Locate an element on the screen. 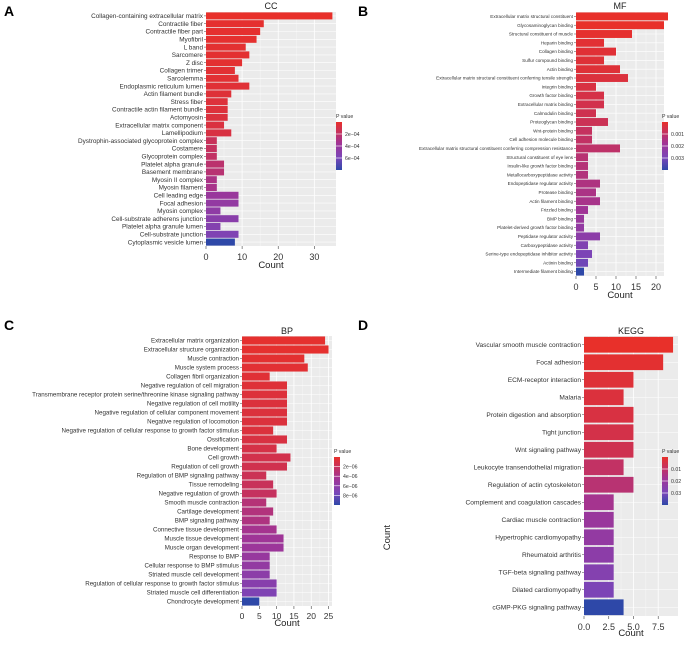 Image resolution: width=690 pixels, height=645 pixels. category-label: Lamellipodium is located at coordinates (182, 133).